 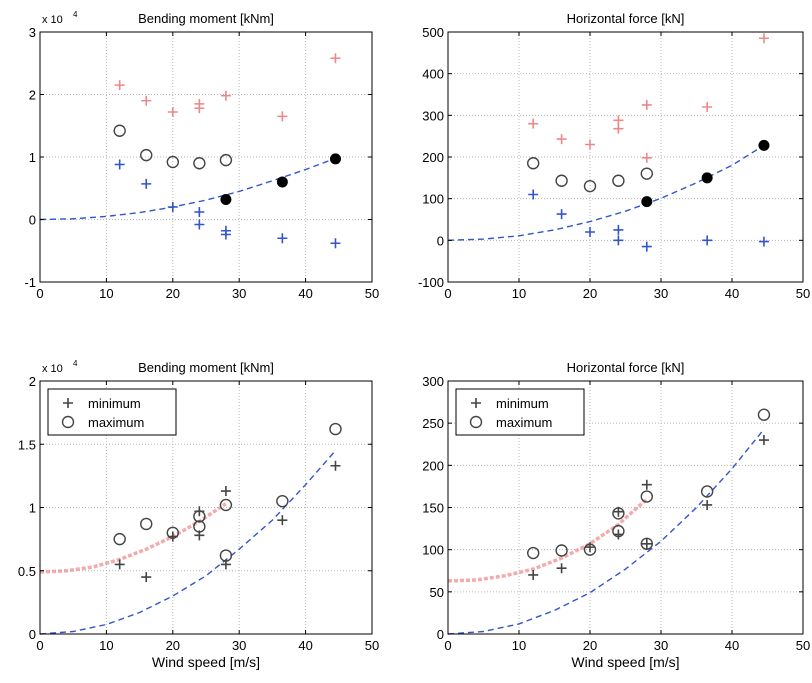 I want to click on y-tick-label: 250, so click(x=433, y=423).